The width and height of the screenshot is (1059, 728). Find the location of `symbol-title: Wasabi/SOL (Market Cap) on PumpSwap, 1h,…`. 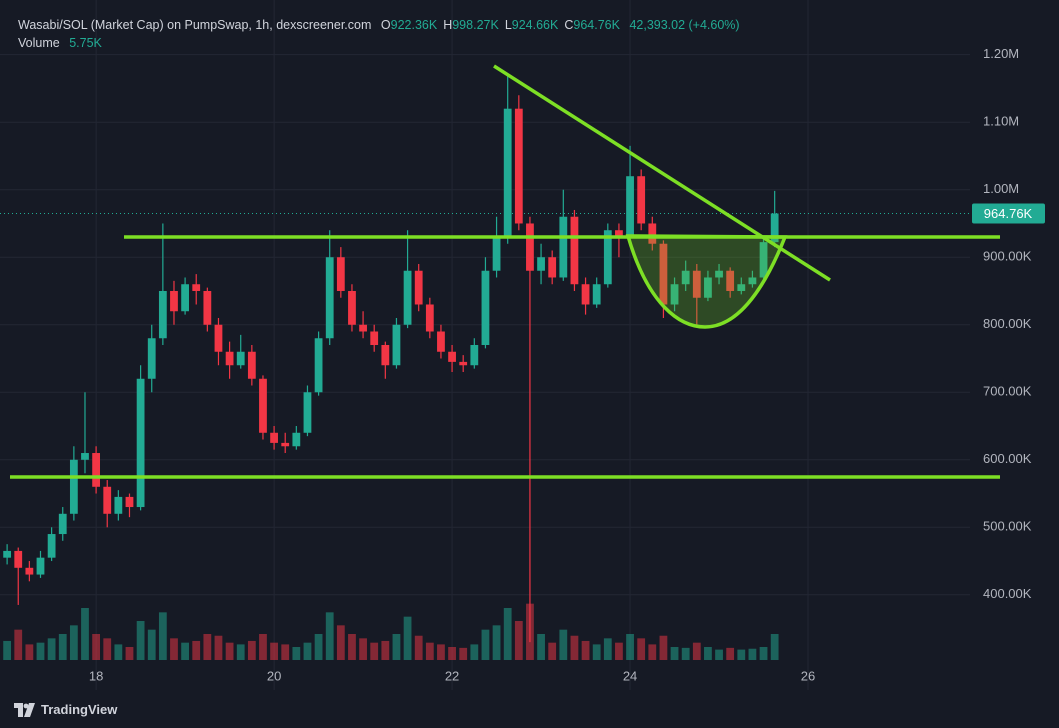

symbol-title: Wasabi/SOL (Market Cap) on PumpSwap, 1h,… is located at coordinates (195, 25).